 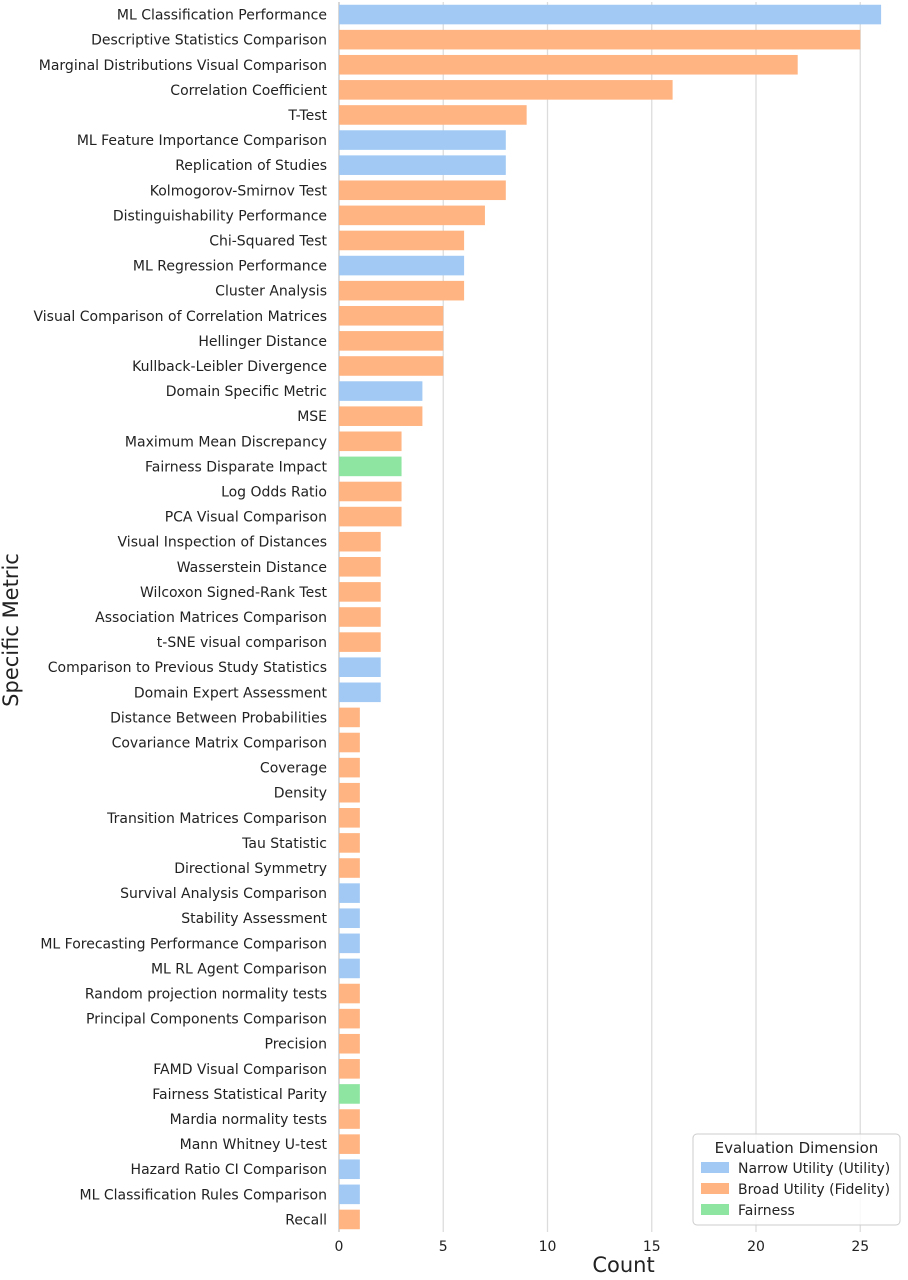 I want to click on bar-pca-visual-comparison, so click(x=370, y=516).